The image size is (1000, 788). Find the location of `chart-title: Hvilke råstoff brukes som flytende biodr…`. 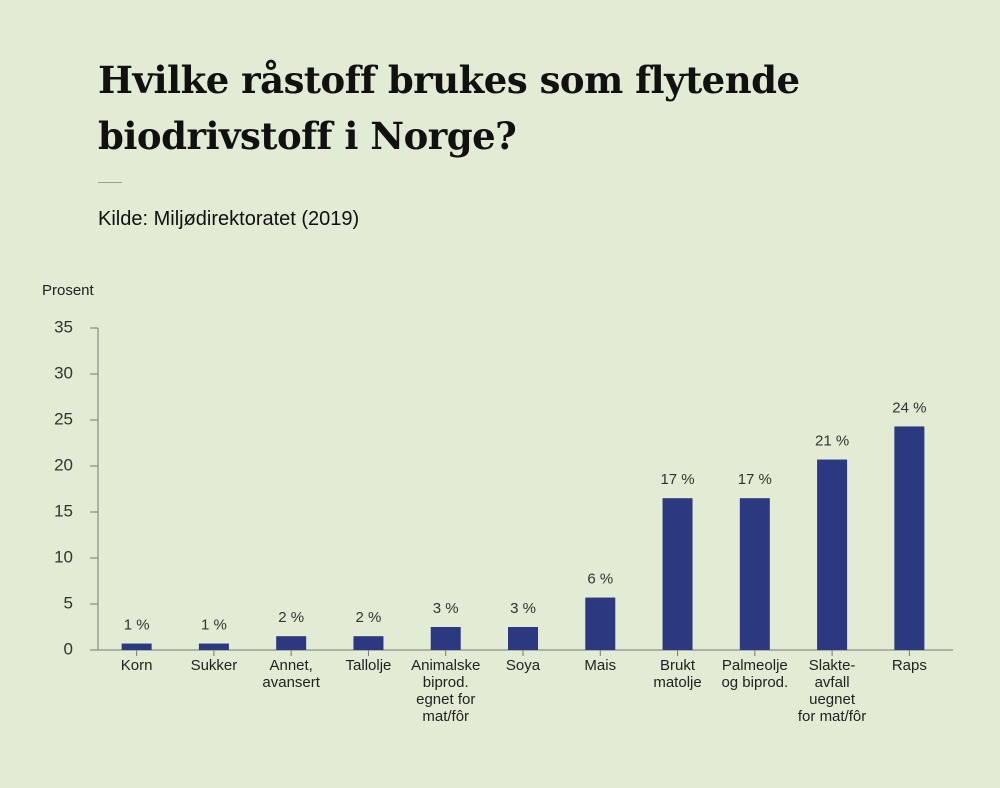

chart-title: Hvilke råstoff brukes som flytende biodr… is located at coordinates (449, 108).